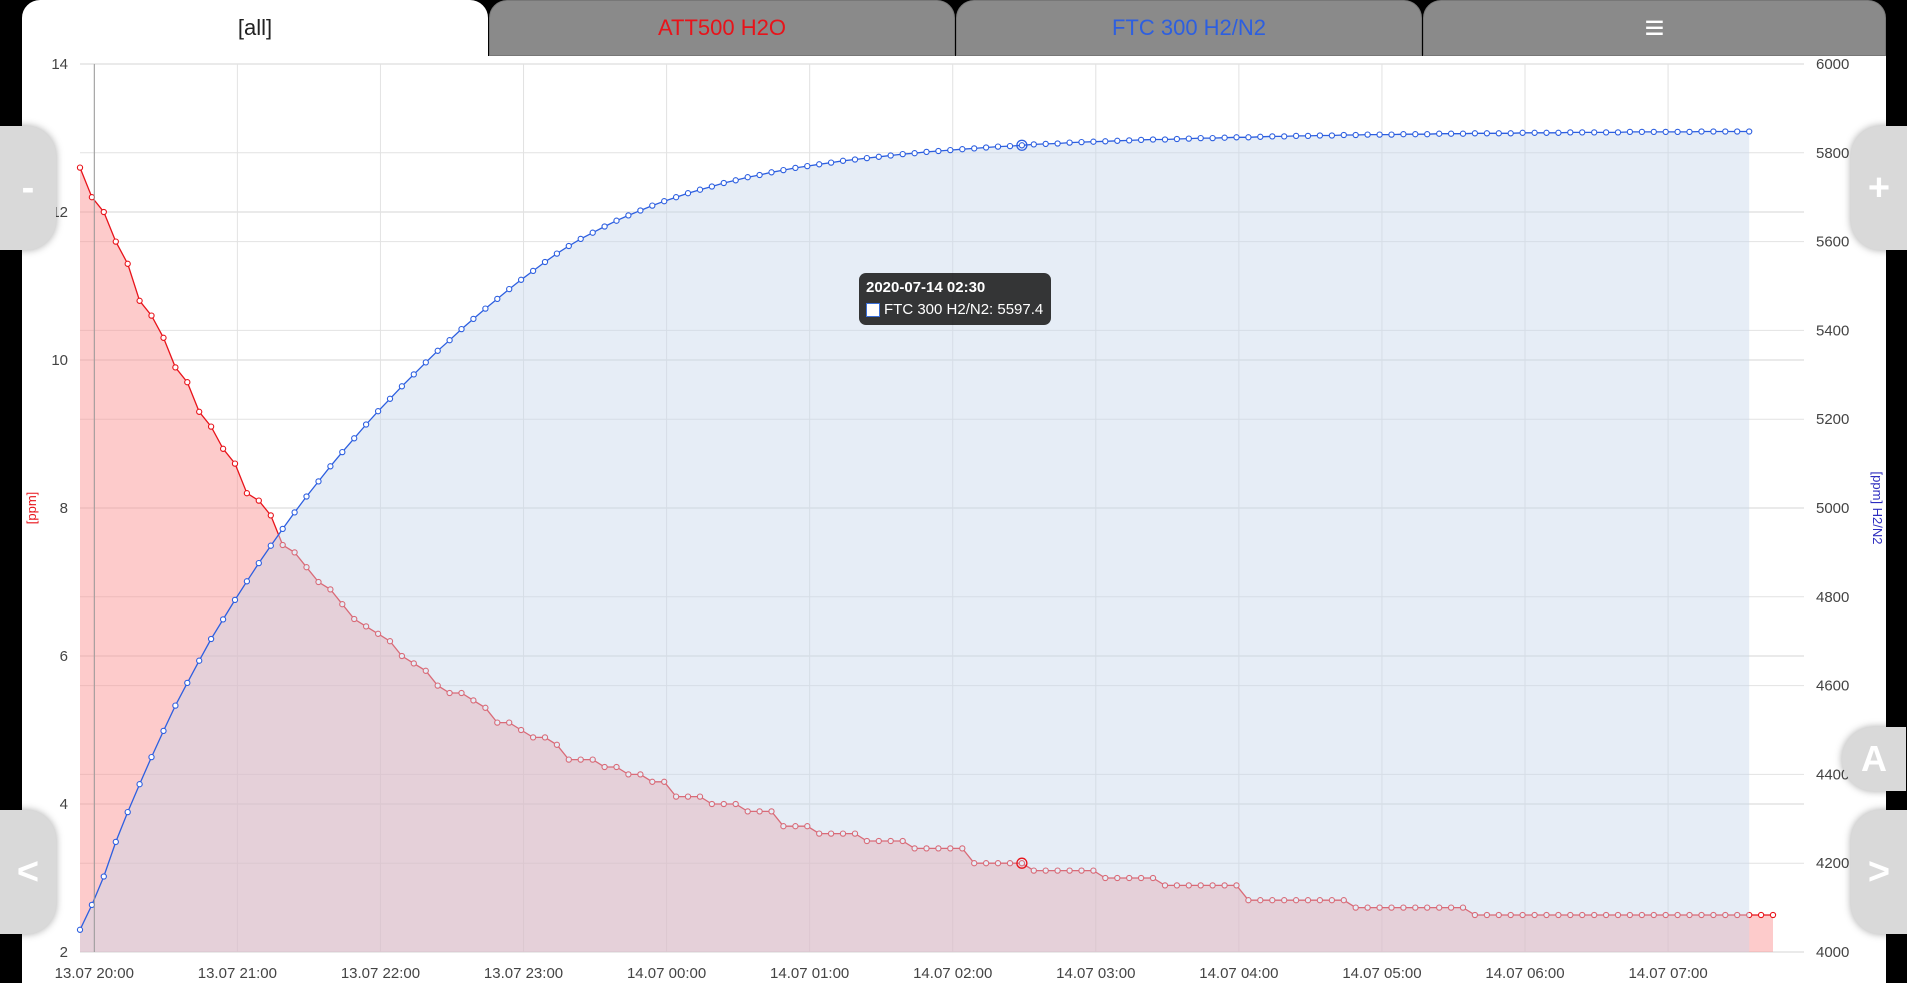  What do you see at coordinates (380, 973) in the screenshot?
I see `x-tick-label: 13.07 22:00` at bounding box center [380, 973].